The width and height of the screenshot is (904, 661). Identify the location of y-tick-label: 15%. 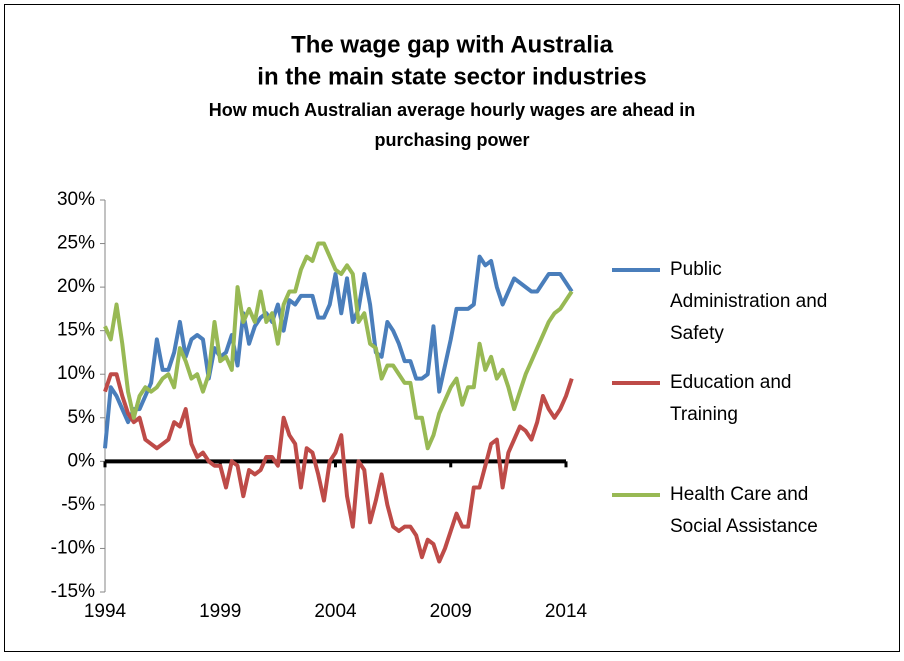
(76, 330).